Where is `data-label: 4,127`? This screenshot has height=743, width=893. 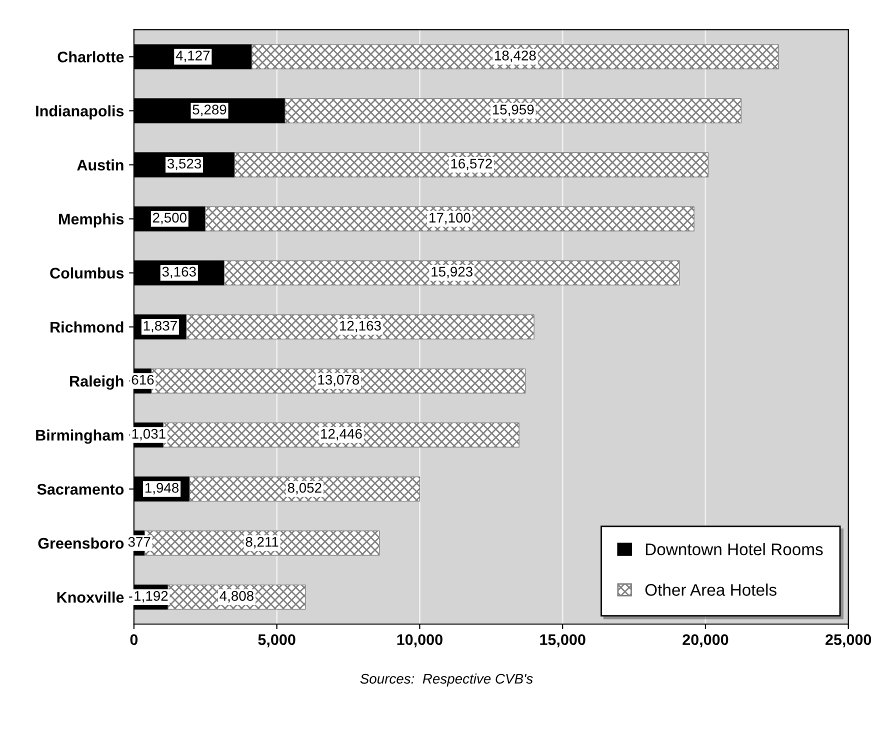
data-label: 4,127 is located at coordinates (193, 56).